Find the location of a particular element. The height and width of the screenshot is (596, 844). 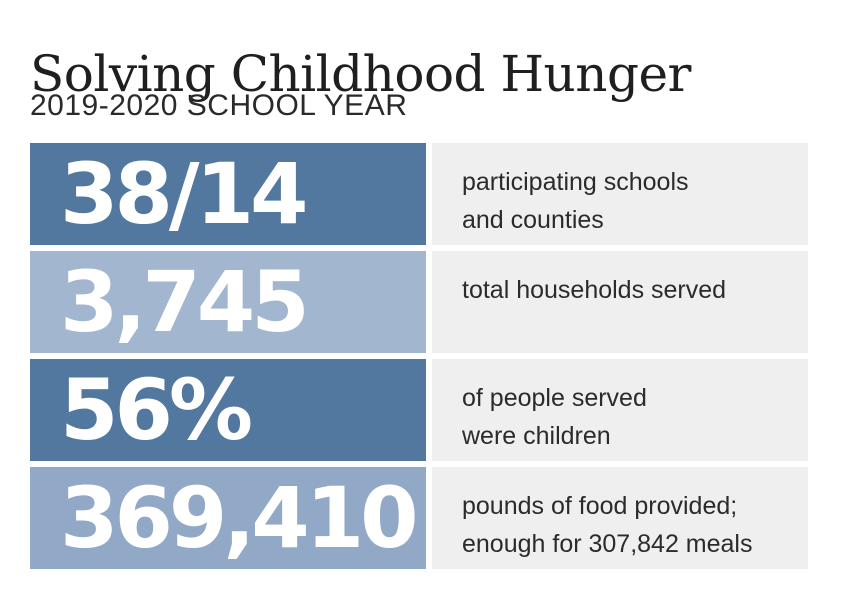

stat-description-line: total households served is located at coordinates (594, 290).